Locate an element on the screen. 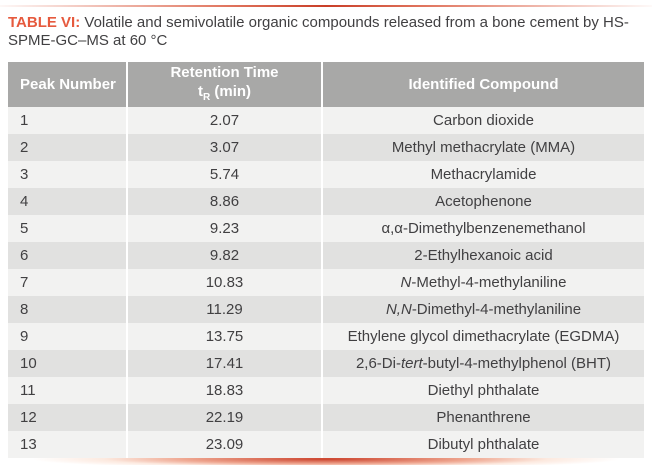  retention-time-header-text: Retention Time tR (min) is located at coordinates (224, 85).